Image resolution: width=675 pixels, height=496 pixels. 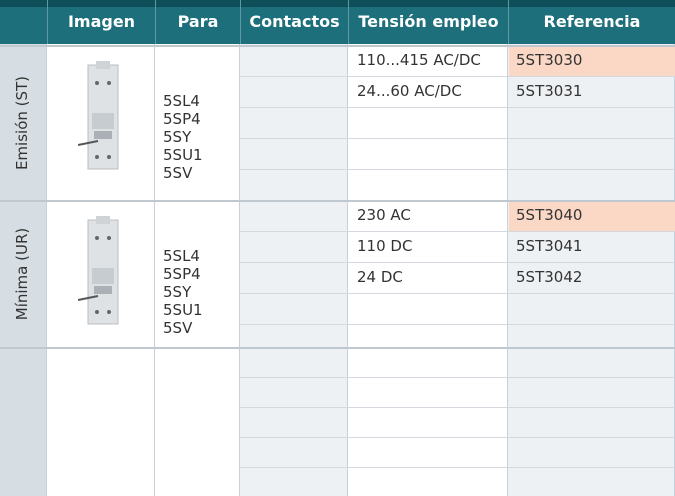 I want to click on tension-cell: 24 DC, so click(x=380, y=277).